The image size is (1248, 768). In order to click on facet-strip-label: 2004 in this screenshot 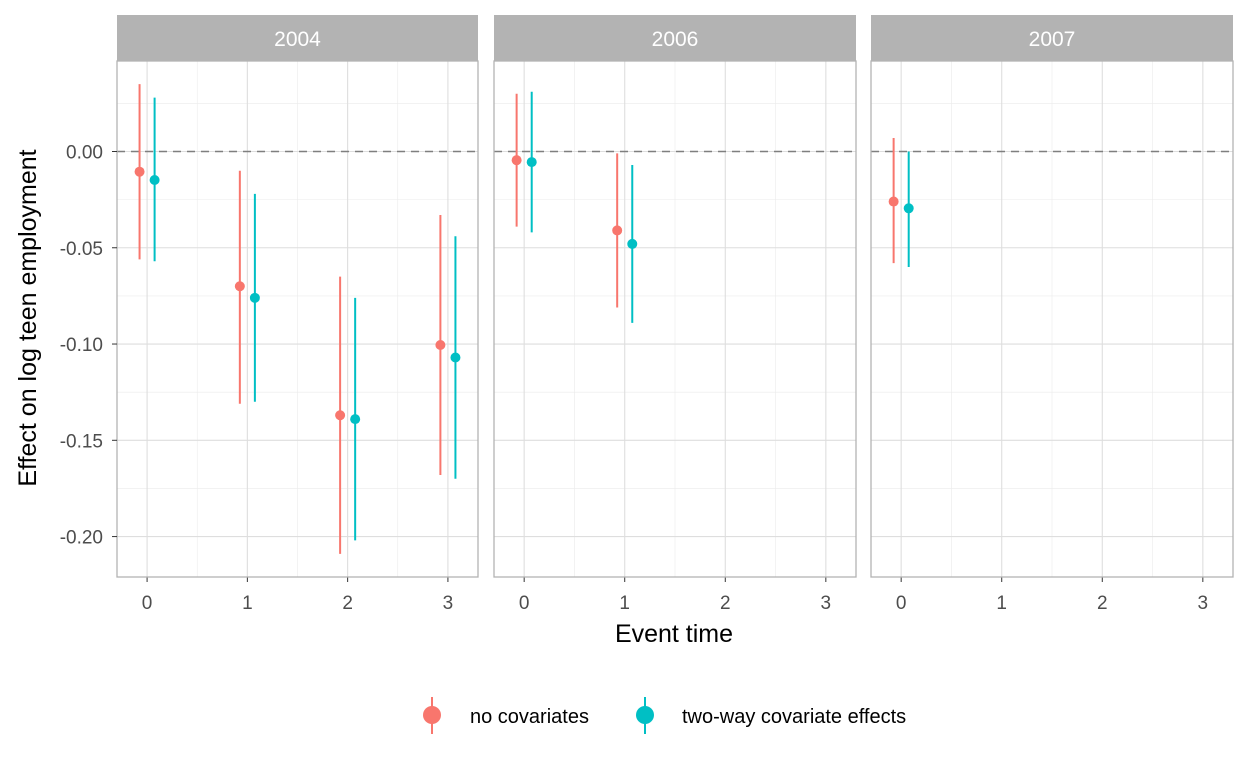, I will do `click(297, 39)`.